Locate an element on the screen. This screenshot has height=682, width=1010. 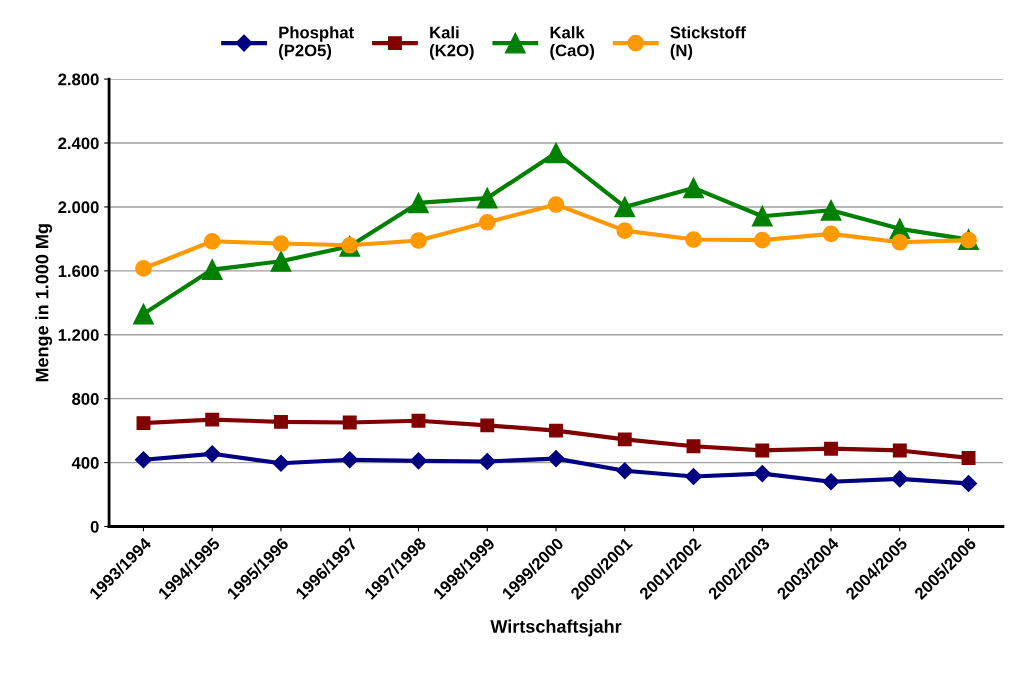
legend-label: Stickstoff (N) is located at coordinates (708, 43).